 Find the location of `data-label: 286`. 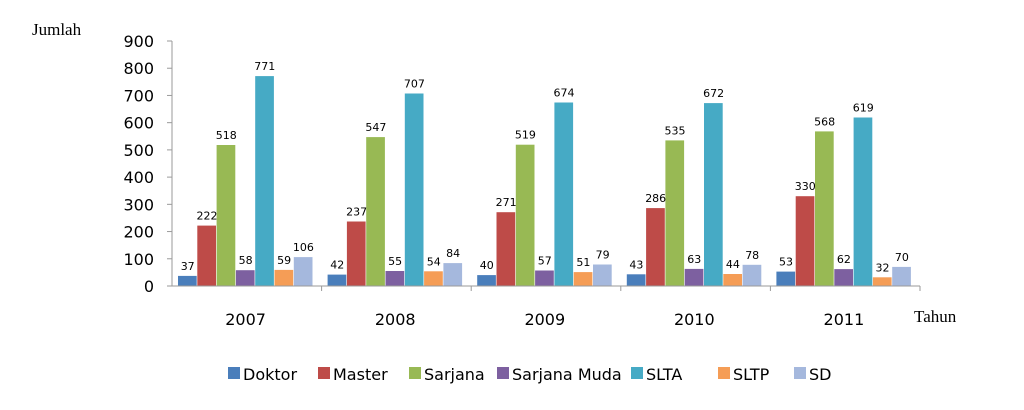

data-label: 286 is located at coordinates (655, 198).